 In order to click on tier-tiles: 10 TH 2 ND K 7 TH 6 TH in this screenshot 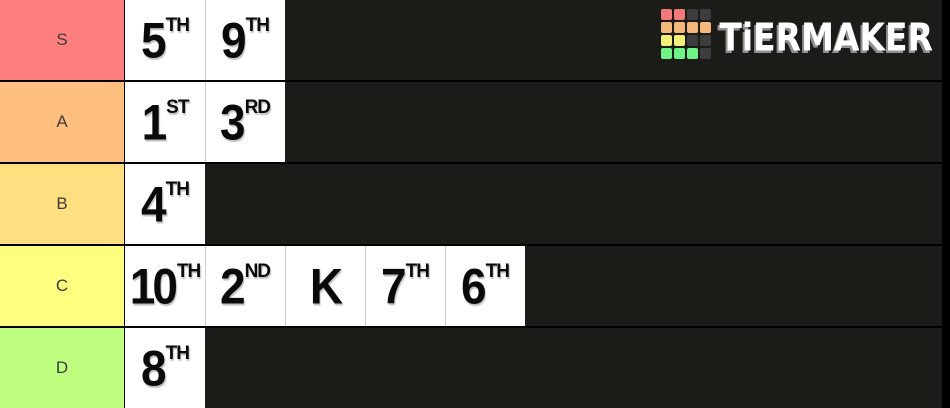, I will do `click(325, 286)`.